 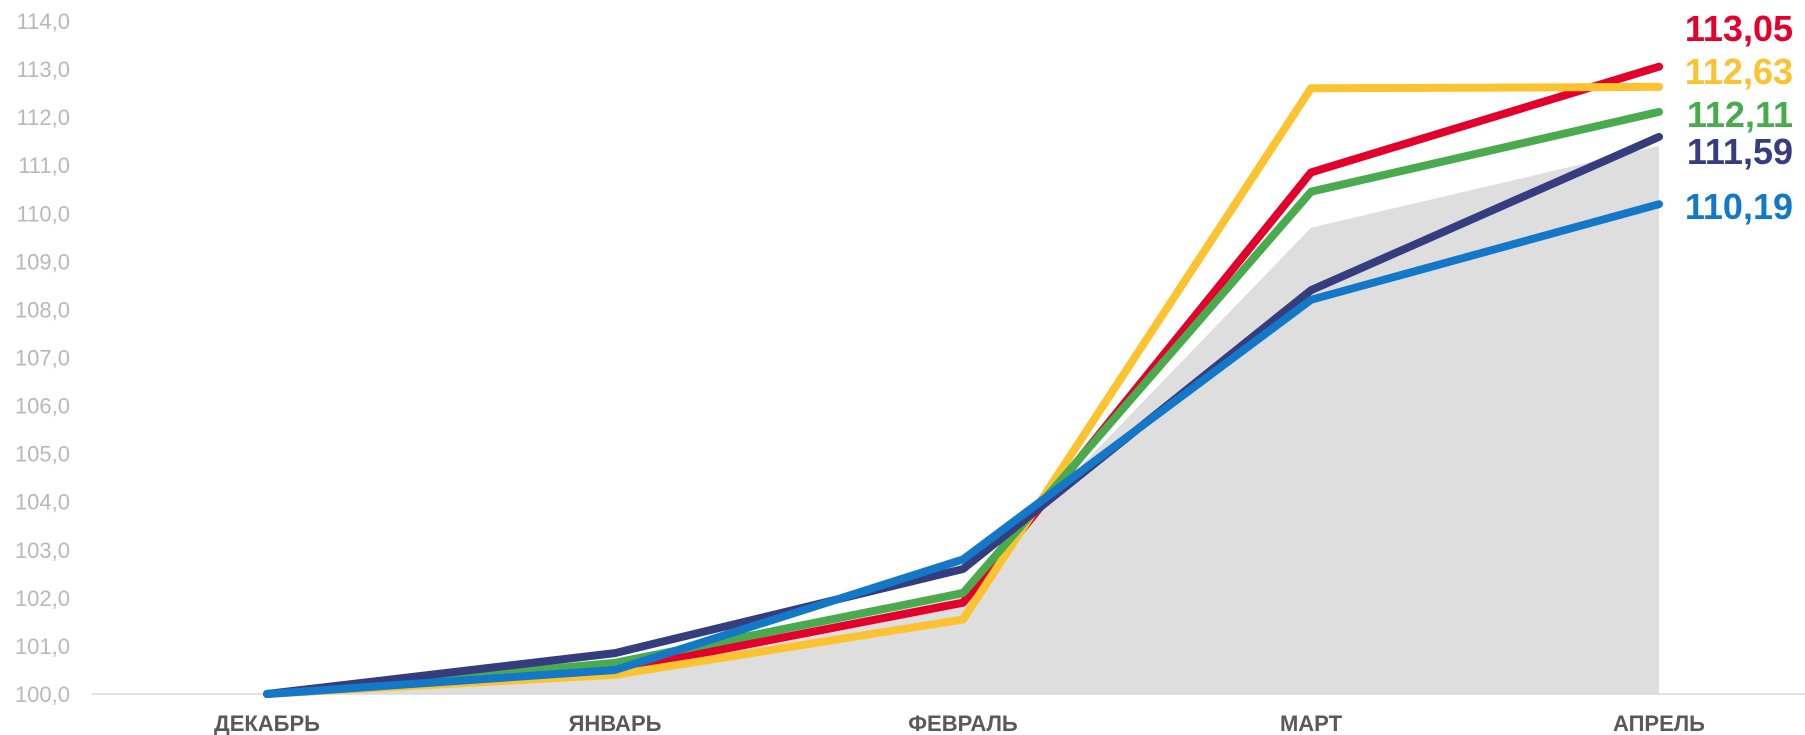 I want to click on series-end-label-4: 111,59, so click(x=1740, y=151).